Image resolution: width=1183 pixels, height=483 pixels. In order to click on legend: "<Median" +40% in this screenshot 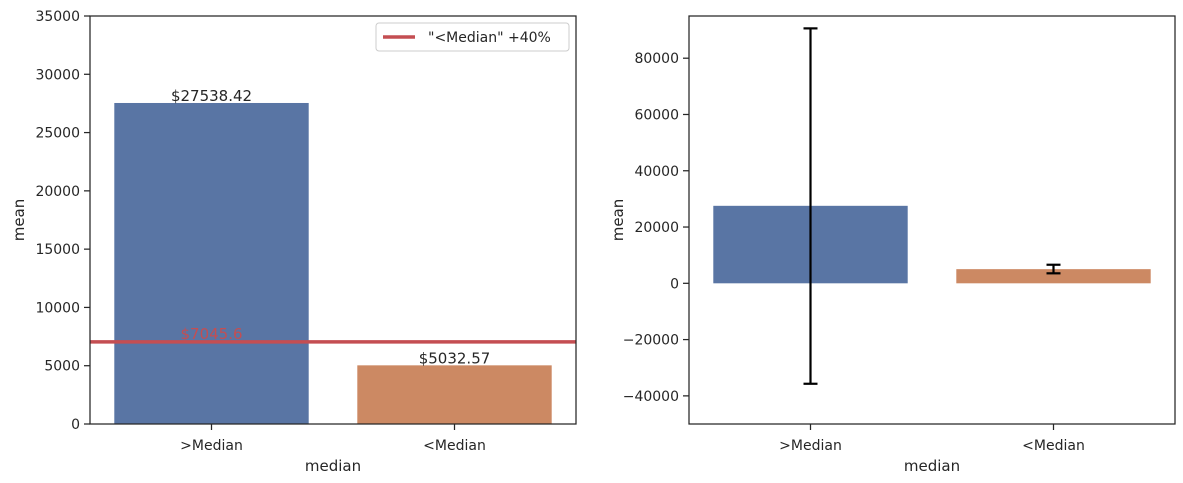, I will do `click(472, 37)`.